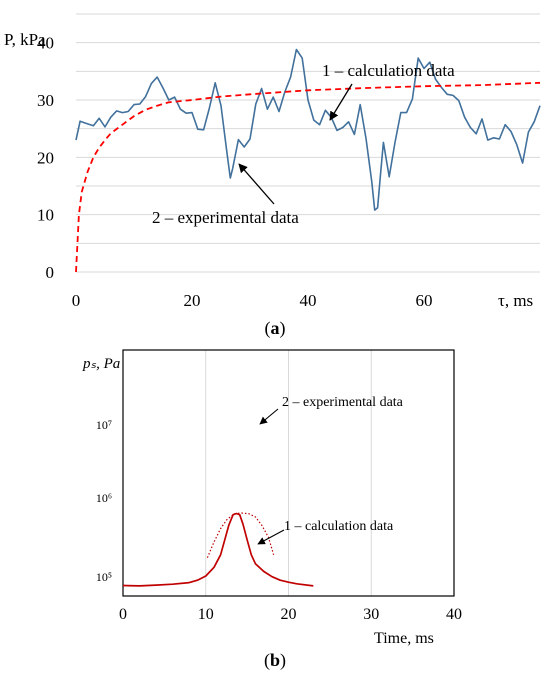  What do you see at coordinates (50, 272) in the screenshot?
I see `chart-a-y-tick-label: 0` at bounding box center [50, 272].